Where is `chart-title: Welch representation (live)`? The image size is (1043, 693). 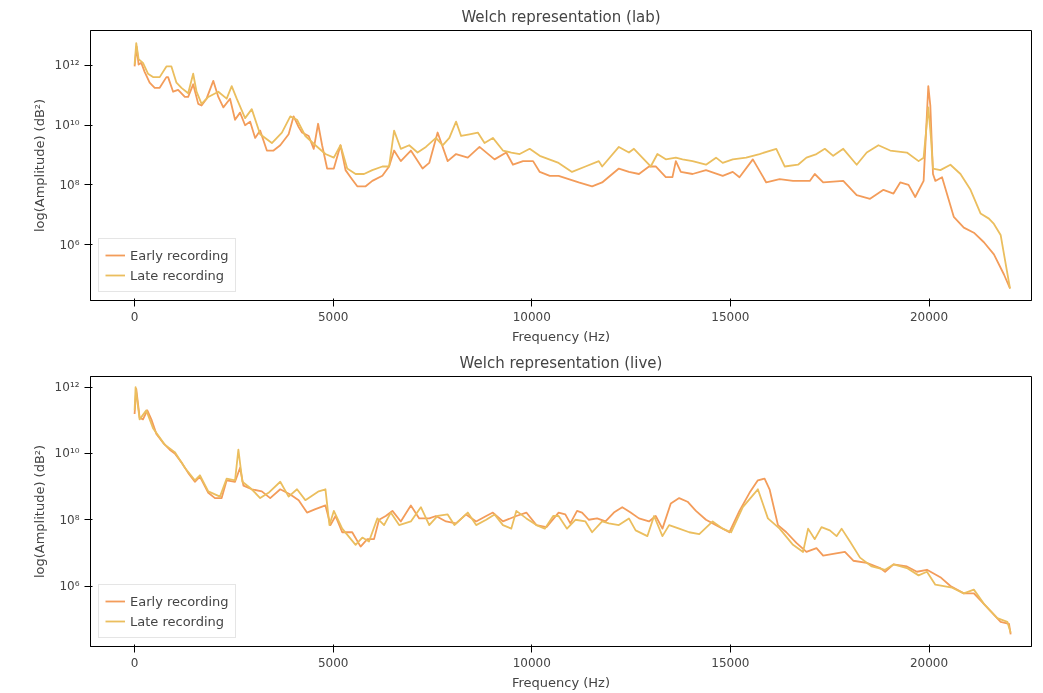
chart-title: Welch representation (live) is located at coordinates (561, 362).